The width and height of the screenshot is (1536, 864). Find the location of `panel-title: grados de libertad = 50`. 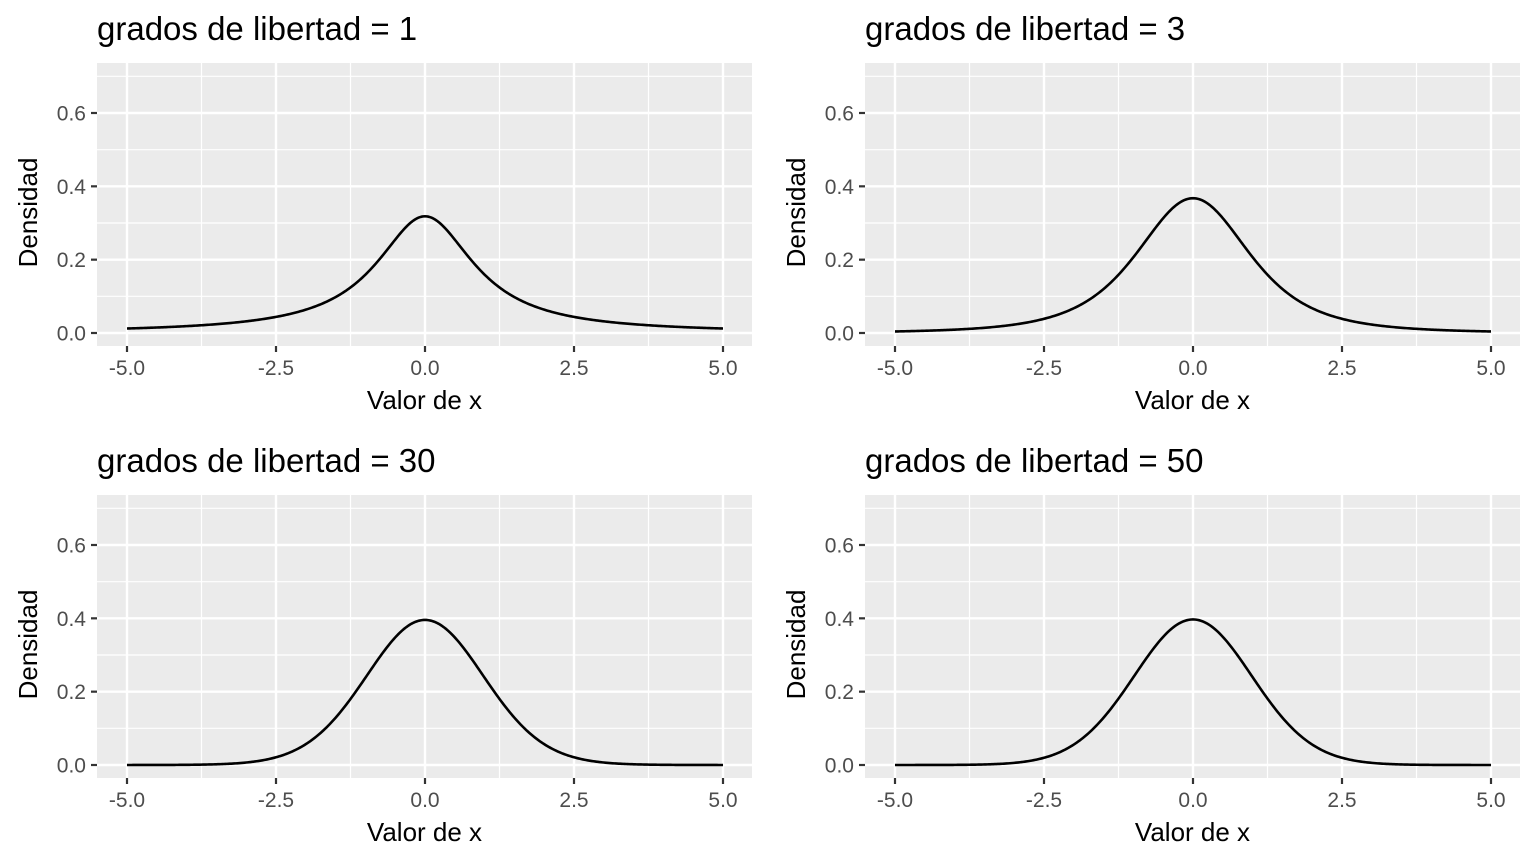

panel-title: grados de libertad = 50 is located at coordinates (1034, 460).